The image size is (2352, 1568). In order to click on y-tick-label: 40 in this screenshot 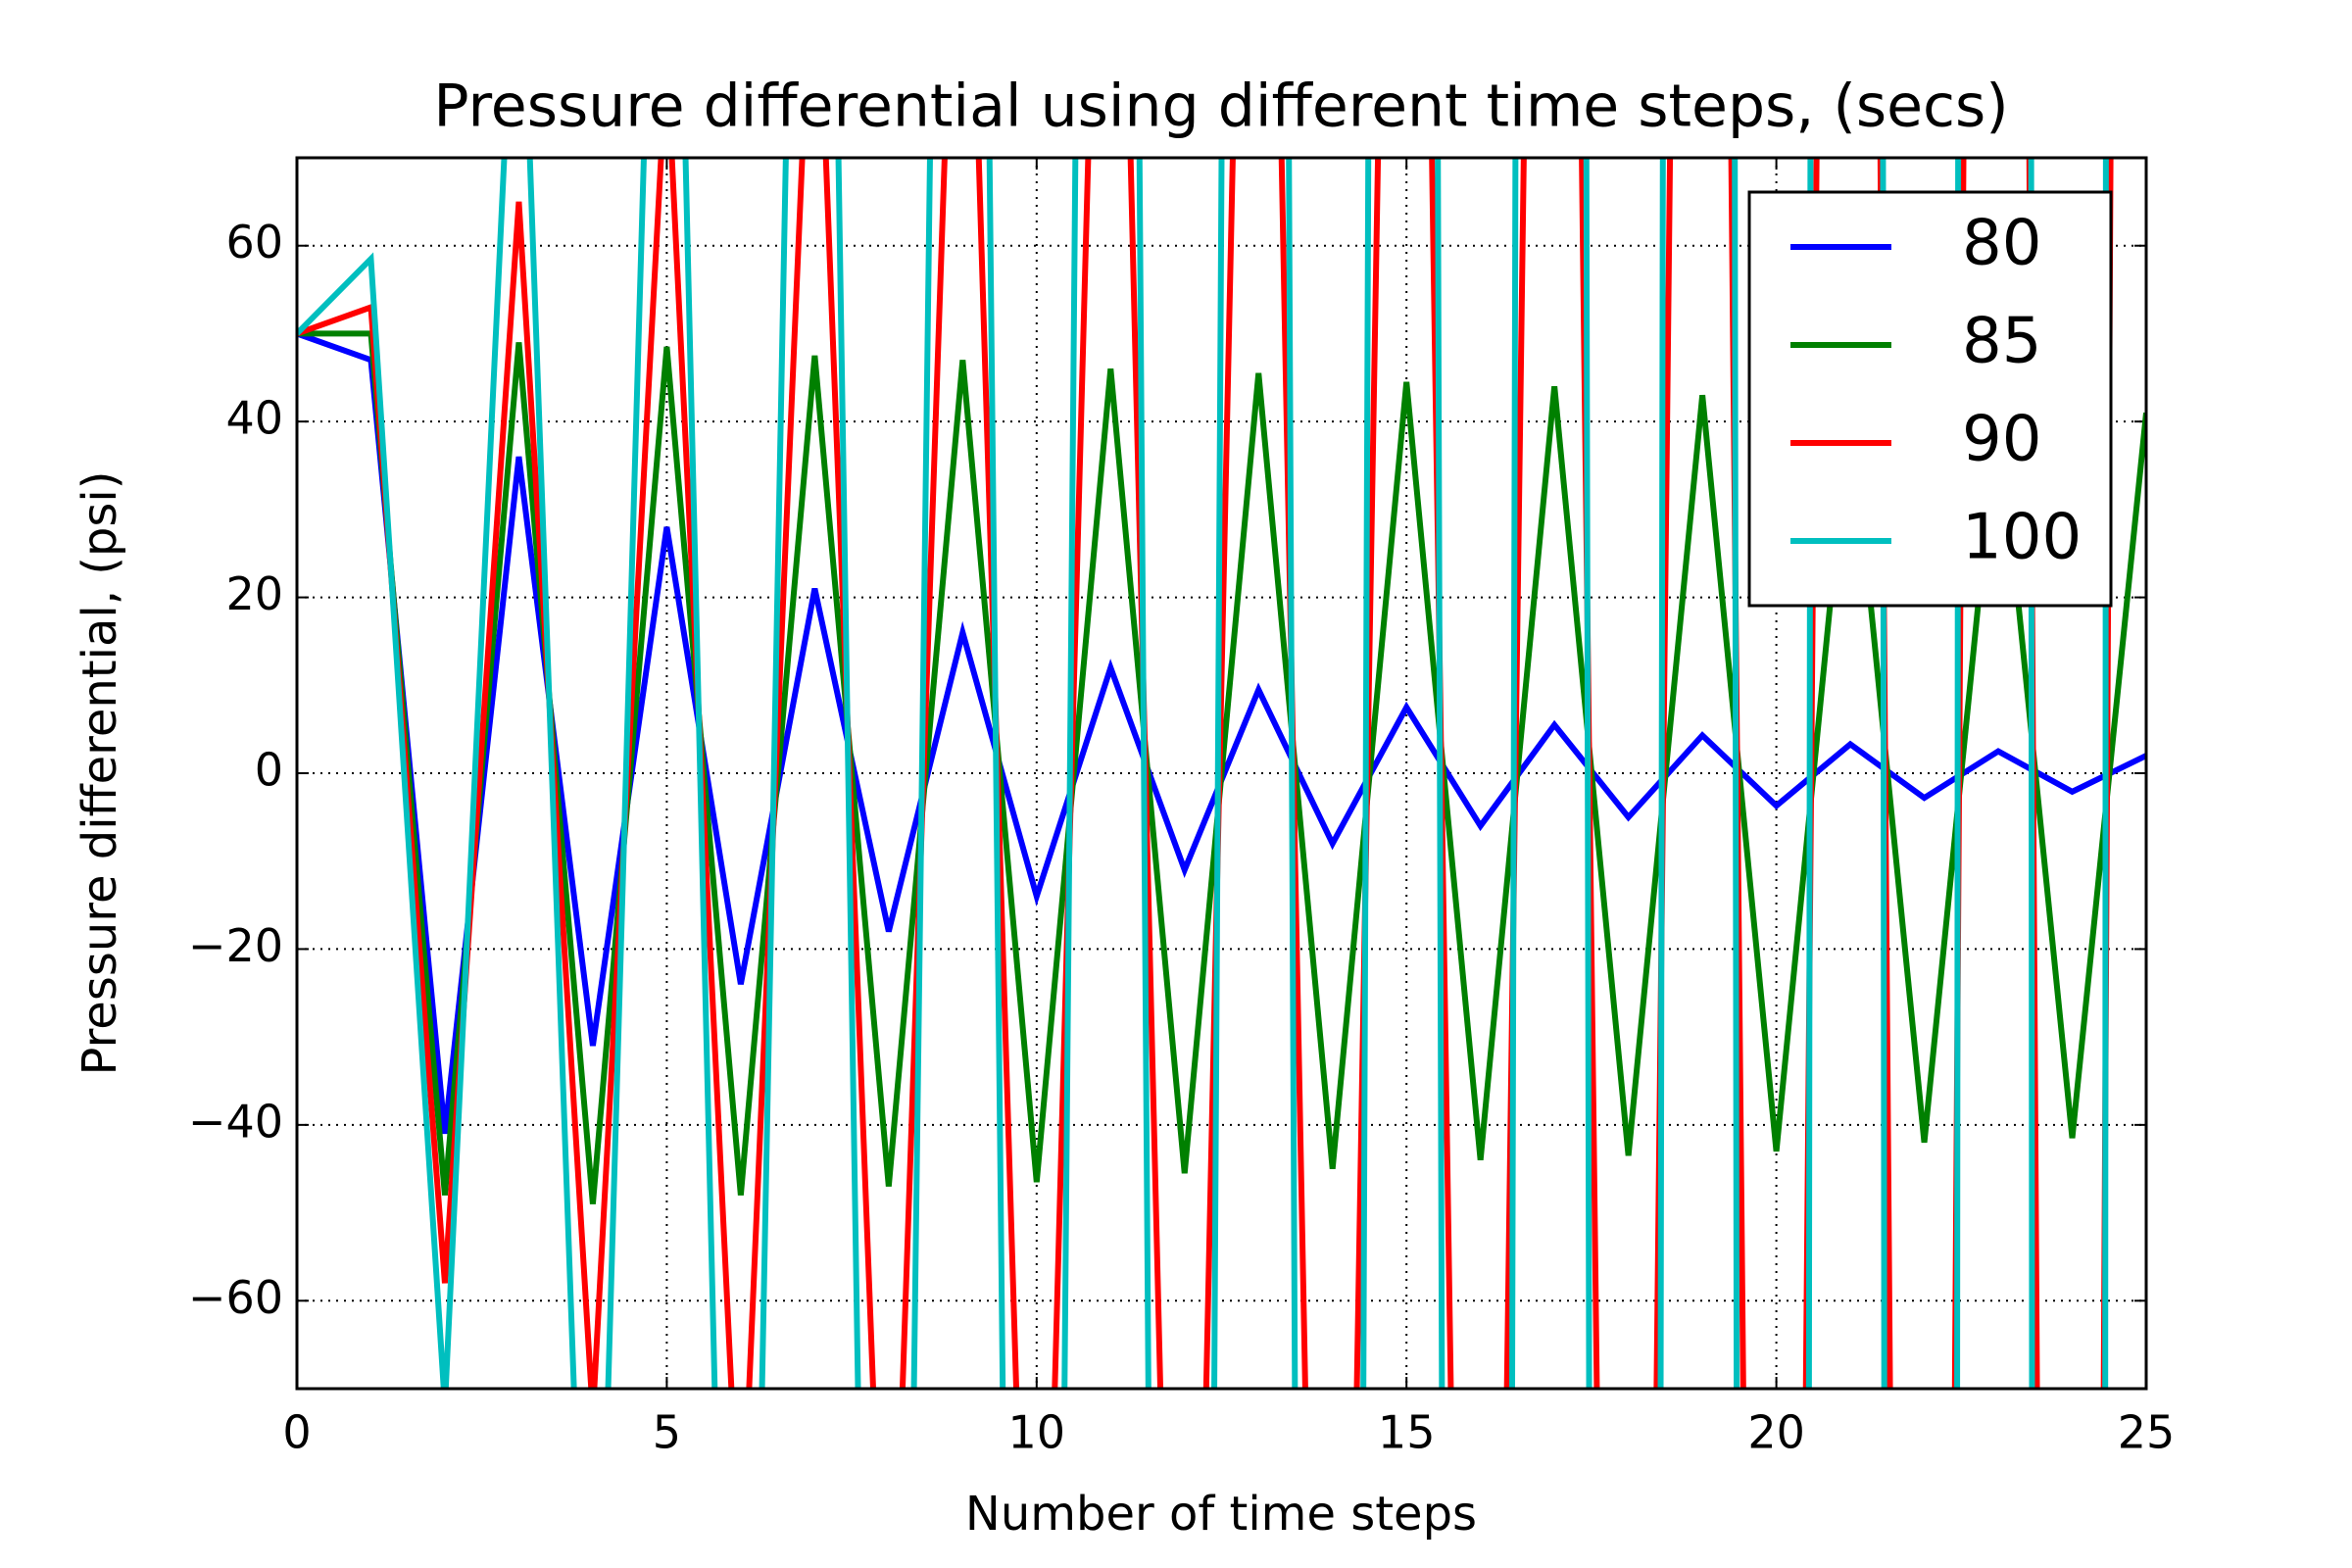, I will do `click(254, 418)`.